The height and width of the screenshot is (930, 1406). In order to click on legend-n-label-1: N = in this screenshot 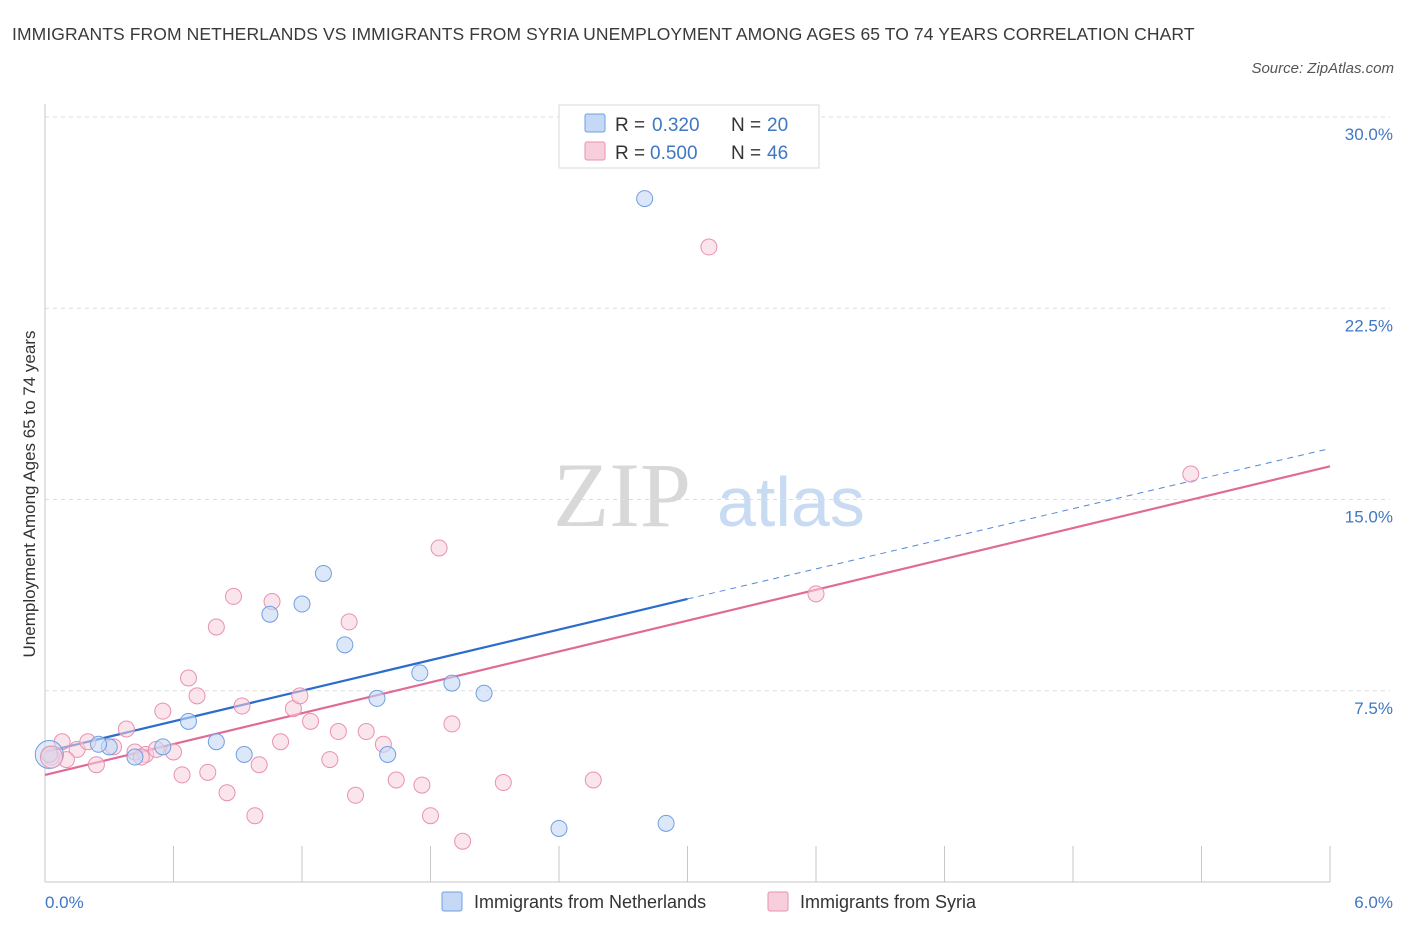, I will do `click(746, 125)`.